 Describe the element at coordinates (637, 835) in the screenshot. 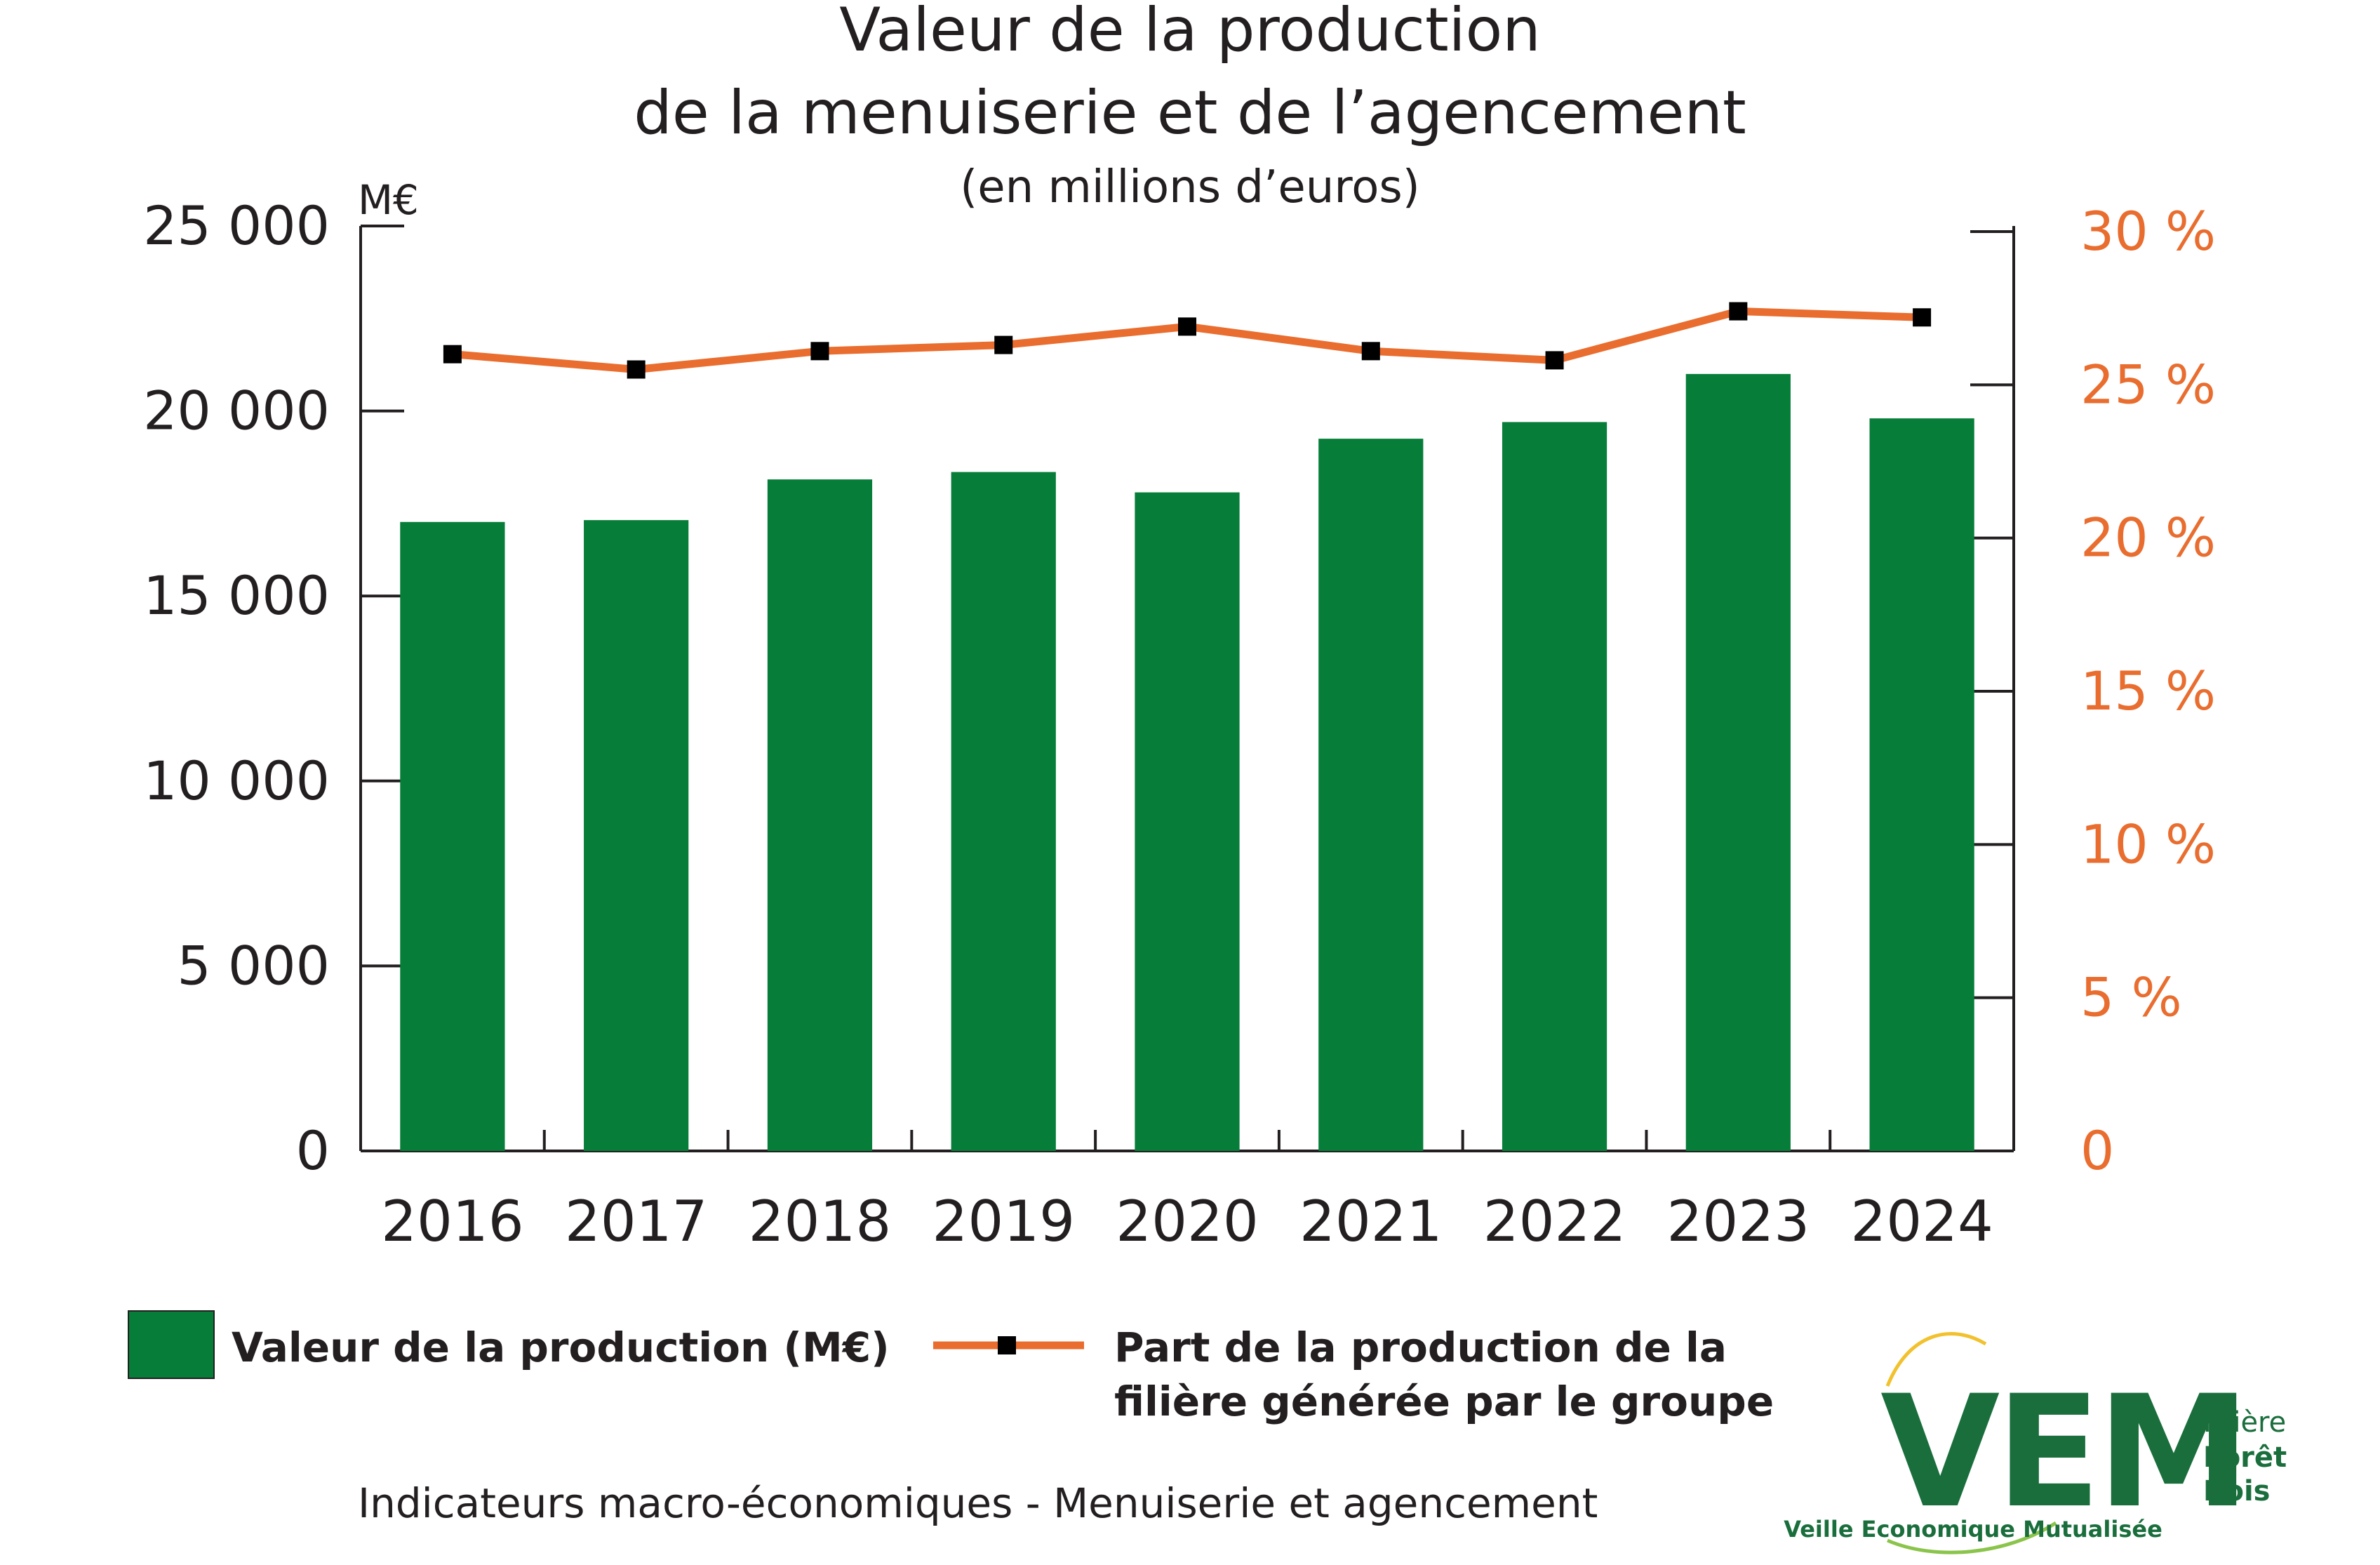

I see `bar-2017` at that location.